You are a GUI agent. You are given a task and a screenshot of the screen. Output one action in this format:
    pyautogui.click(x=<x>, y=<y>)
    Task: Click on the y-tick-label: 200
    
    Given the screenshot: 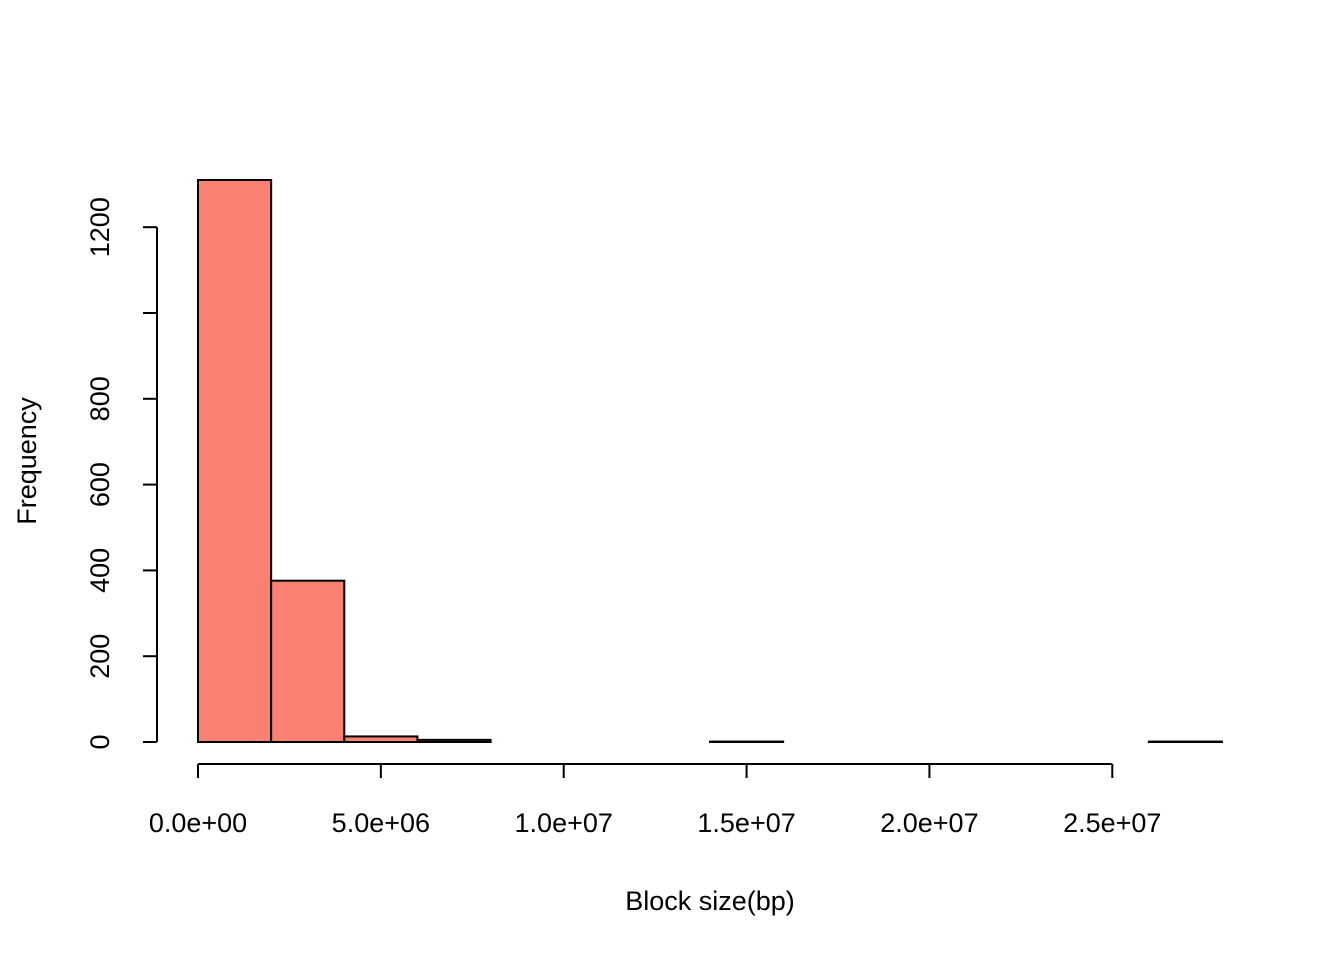 What is the action you would take?
    pyautogui.click(x=100, y=656)
    